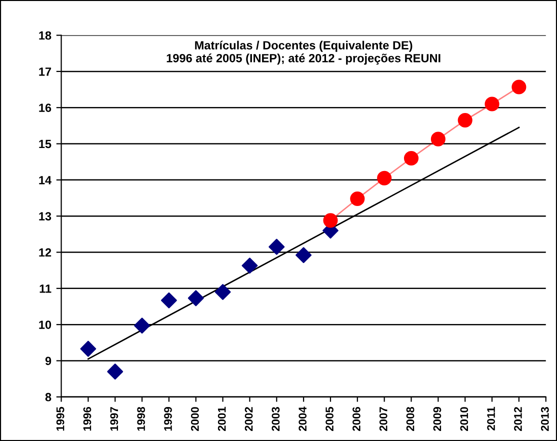  I want to click on x-tick-label: 2000, so click(194, 419).